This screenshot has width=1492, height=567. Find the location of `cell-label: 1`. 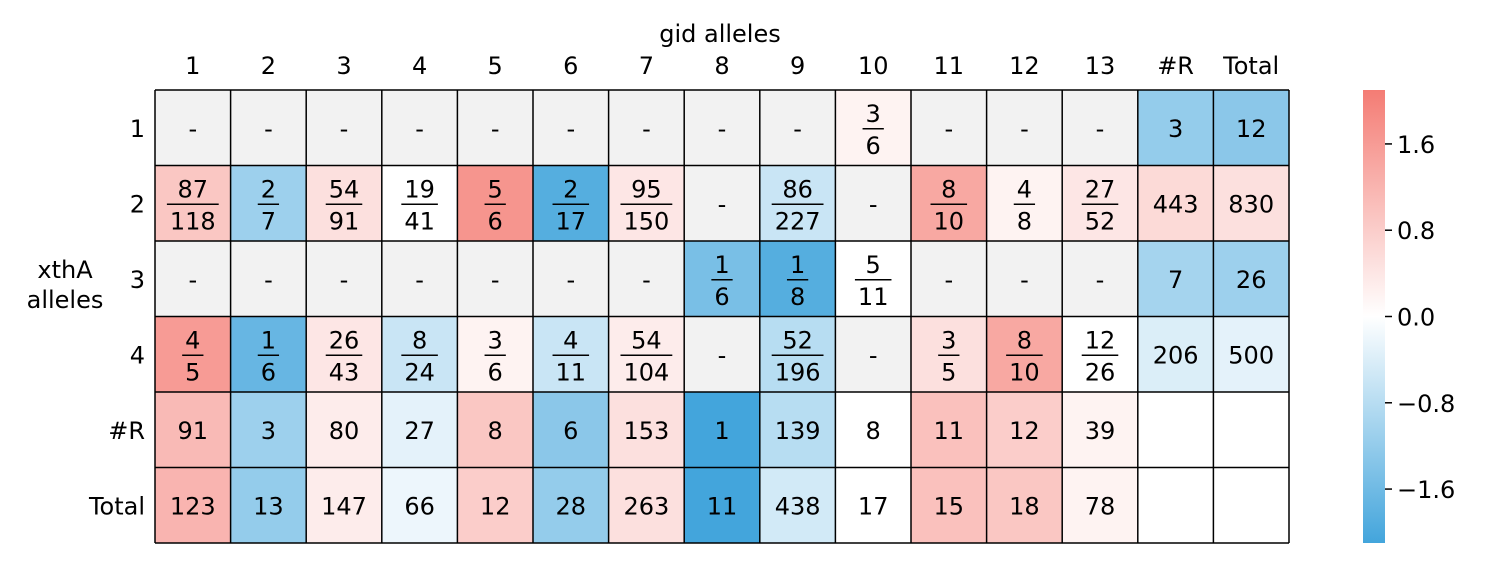

cell-label: 1 is located at coordinates (721, 431).